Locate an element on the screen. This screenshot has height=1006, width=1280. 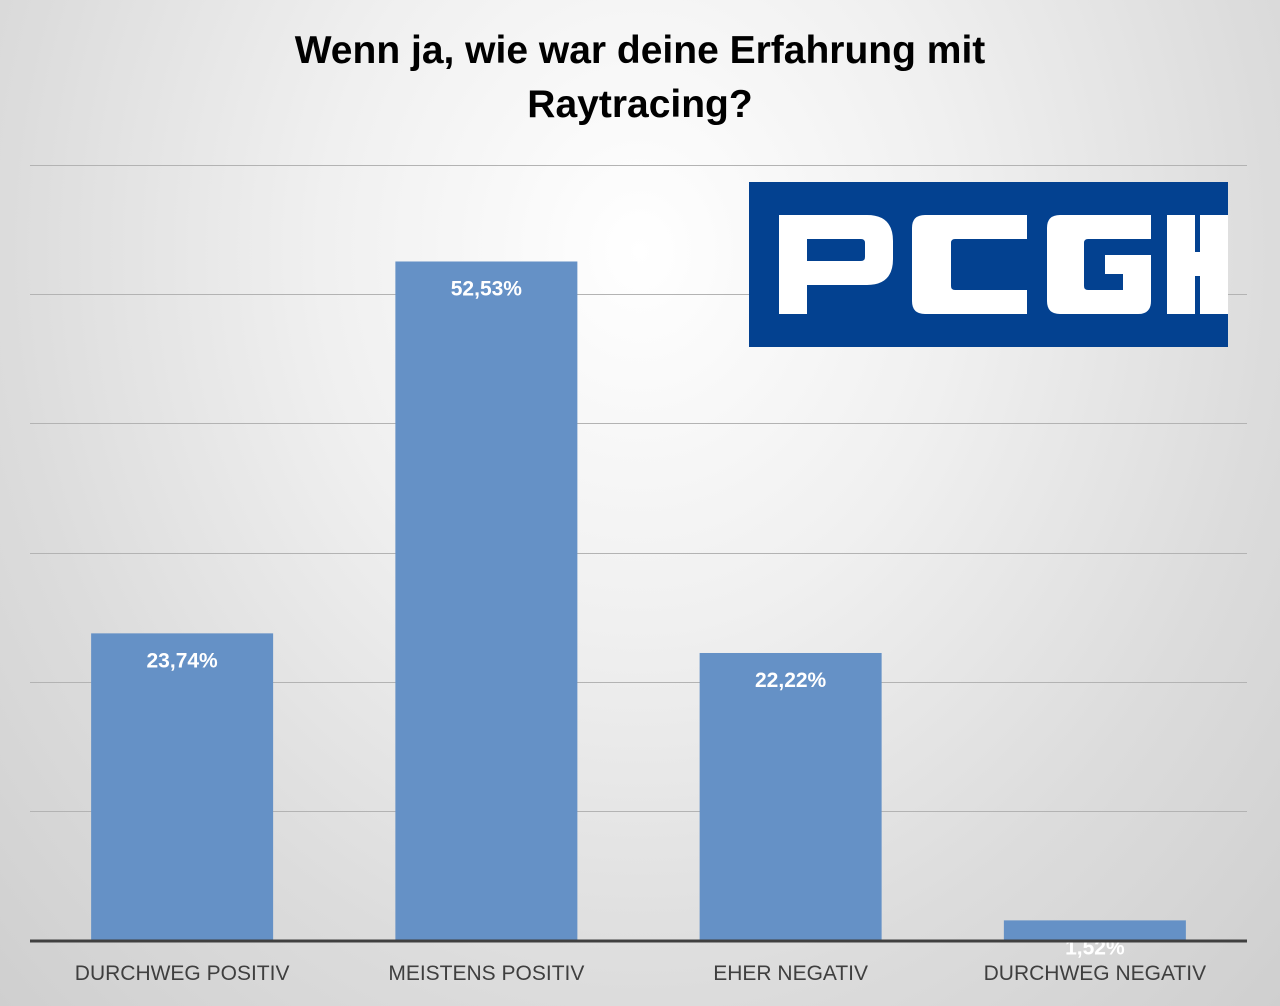
chart-title-line-2: Raytracing? is located at coordinates (640, 104).